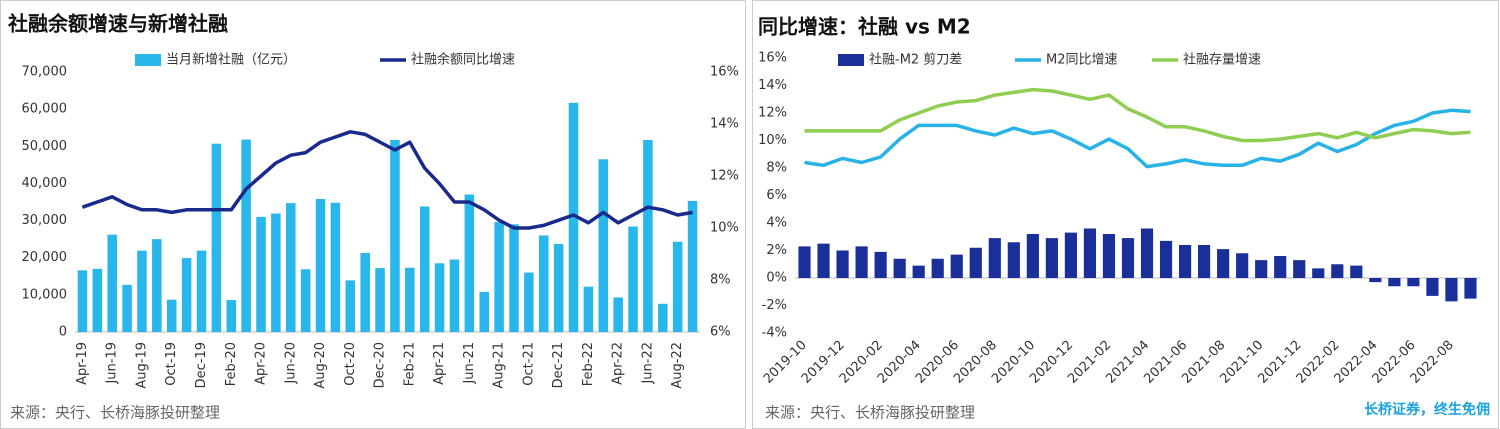  I want to click on x-tick-label: Feb-20, so click(231, 364).